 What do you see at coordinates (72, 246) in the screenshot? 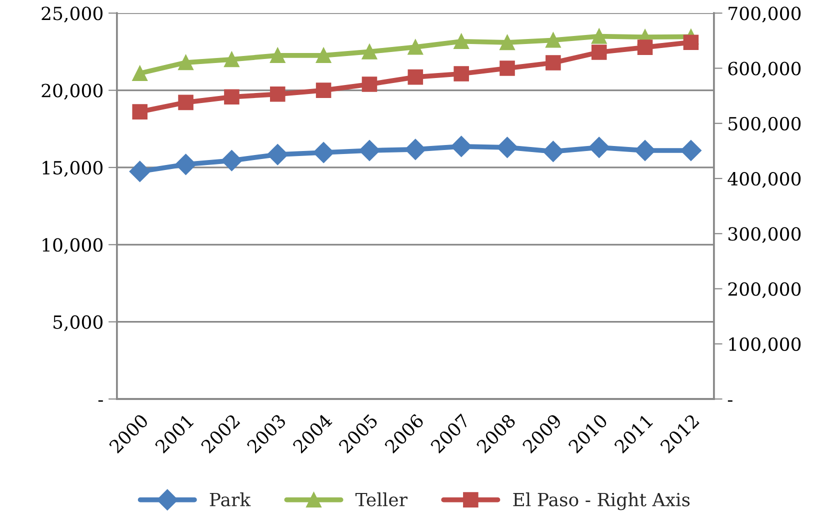
I see `y-tick-label: 10,000` at bounding box center [72, 246].